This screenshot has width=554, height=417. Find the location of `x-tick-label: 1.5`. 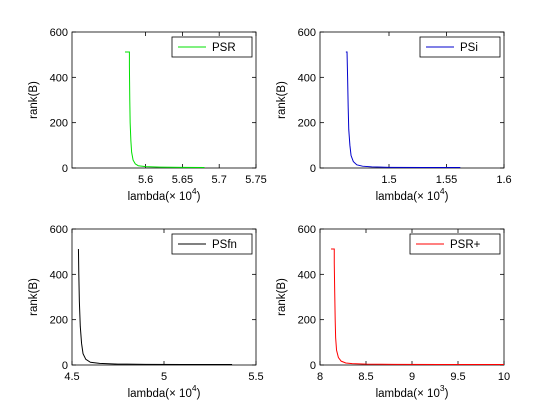

x-tick-label: 1.5 is located at coordinates (388, 180).